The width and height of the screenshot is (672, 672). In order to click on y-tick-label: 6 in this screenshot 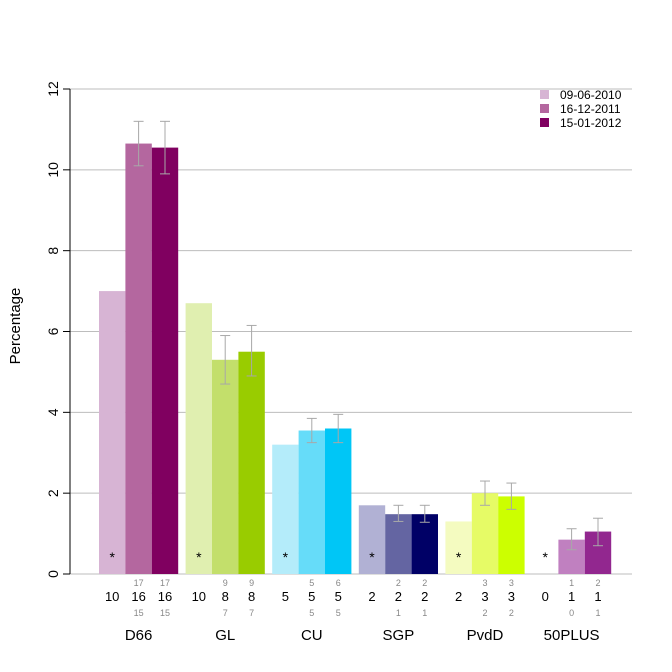, I will do `click(53, 331)`.